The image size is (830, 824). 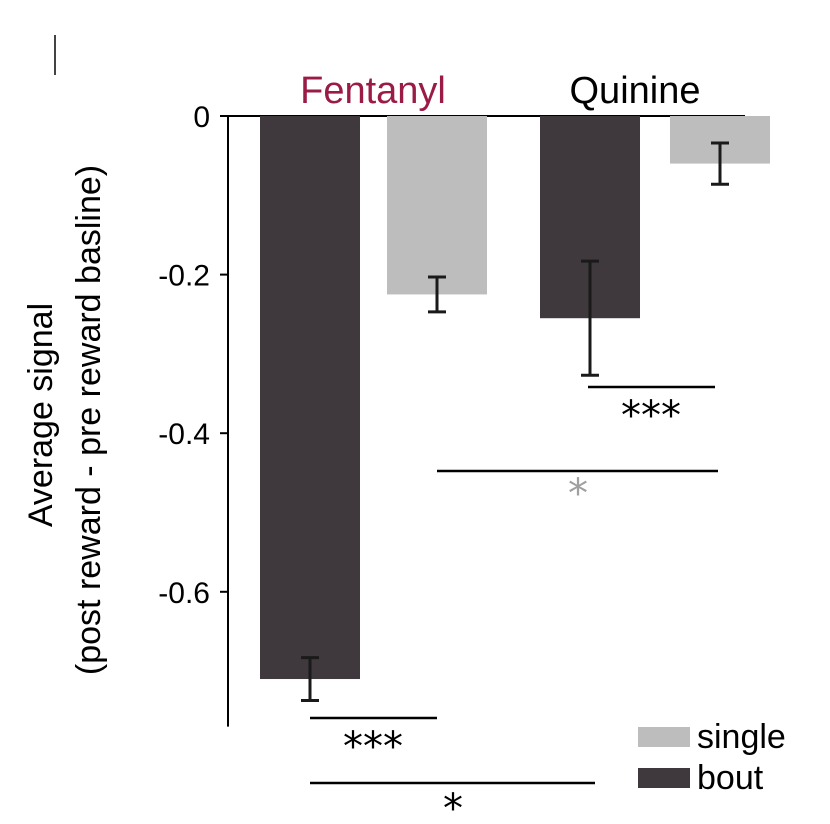 I want to click on legend-label-single: single, so click(x=741, y=737).